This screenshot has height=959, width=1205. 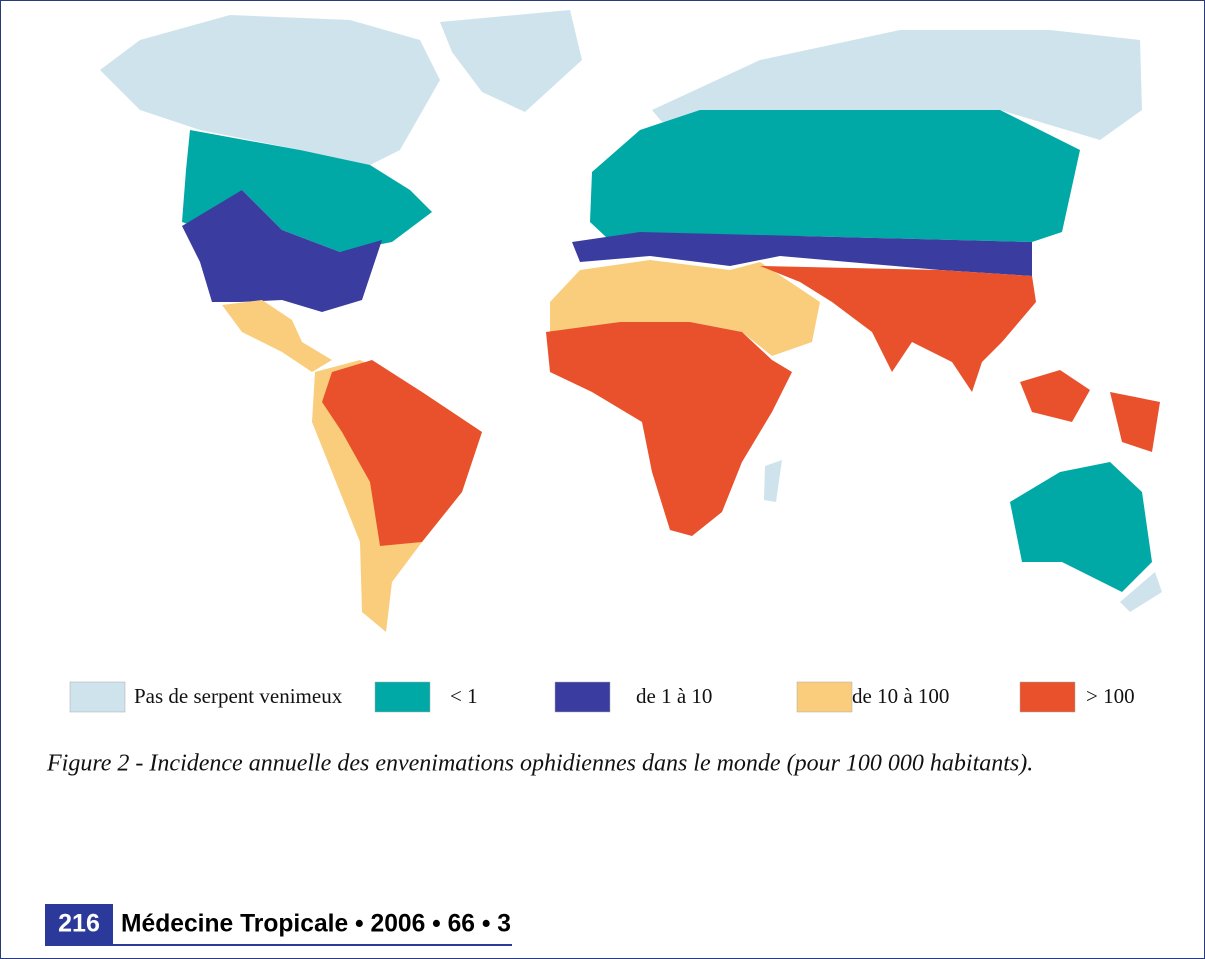 I want to click on legend-label: > 100, so click(x=1110, y=696).